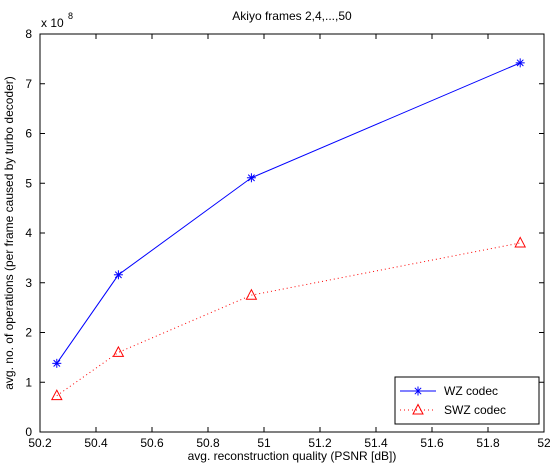 This screenshot has width=550, height=466. I want to click on legend-marker-swz, so click(418, 409).